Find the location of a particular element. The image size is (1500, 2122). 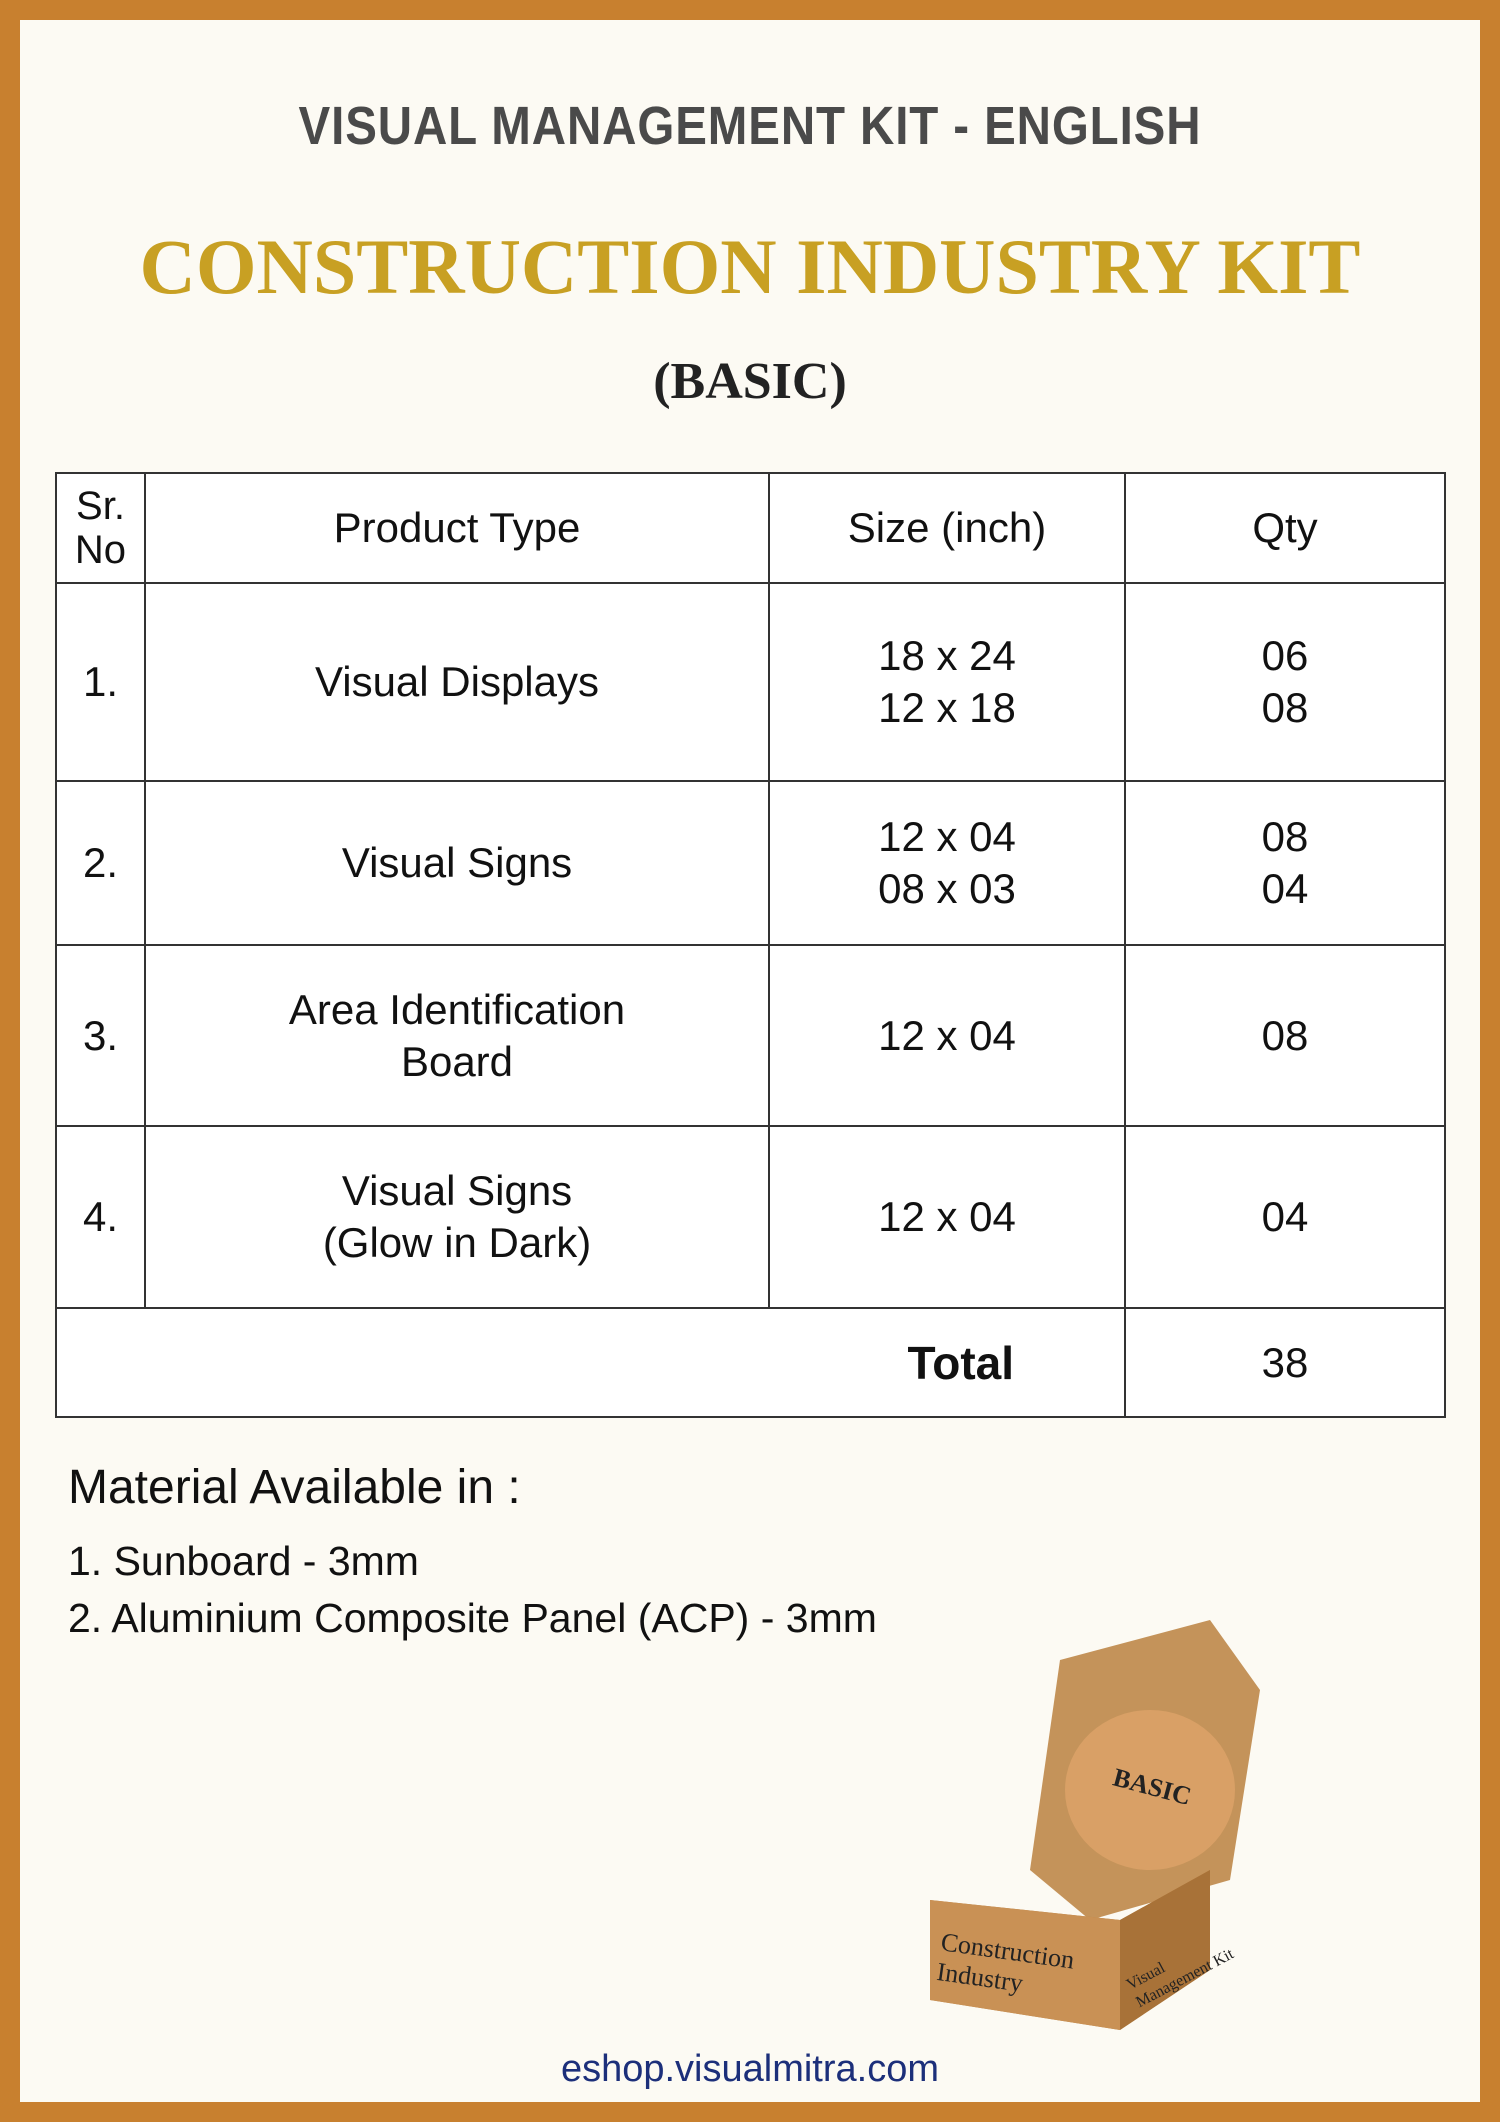

total-label: Total is located at coordinates (590, 1362).